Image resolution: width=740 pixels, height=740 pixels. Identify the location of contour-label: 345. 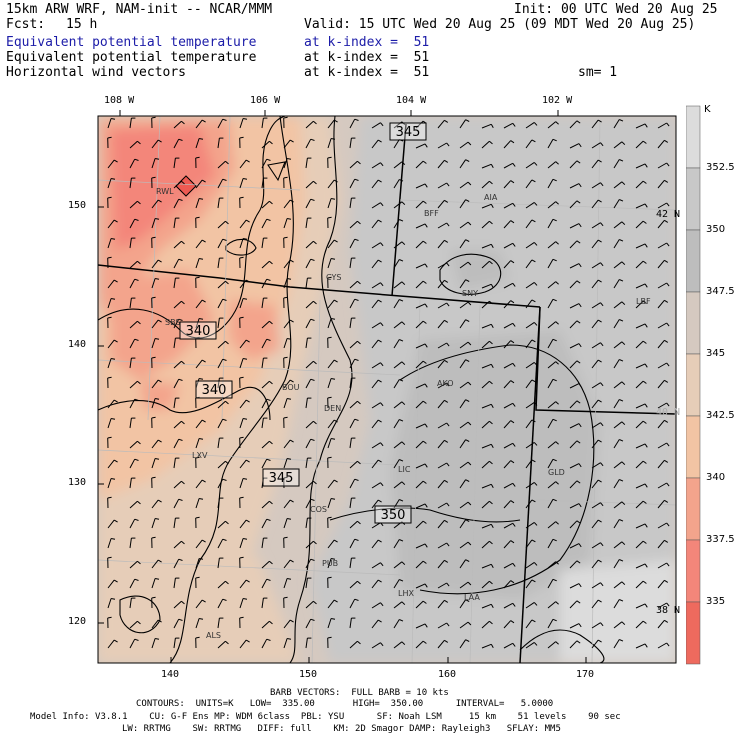
(408, 132).